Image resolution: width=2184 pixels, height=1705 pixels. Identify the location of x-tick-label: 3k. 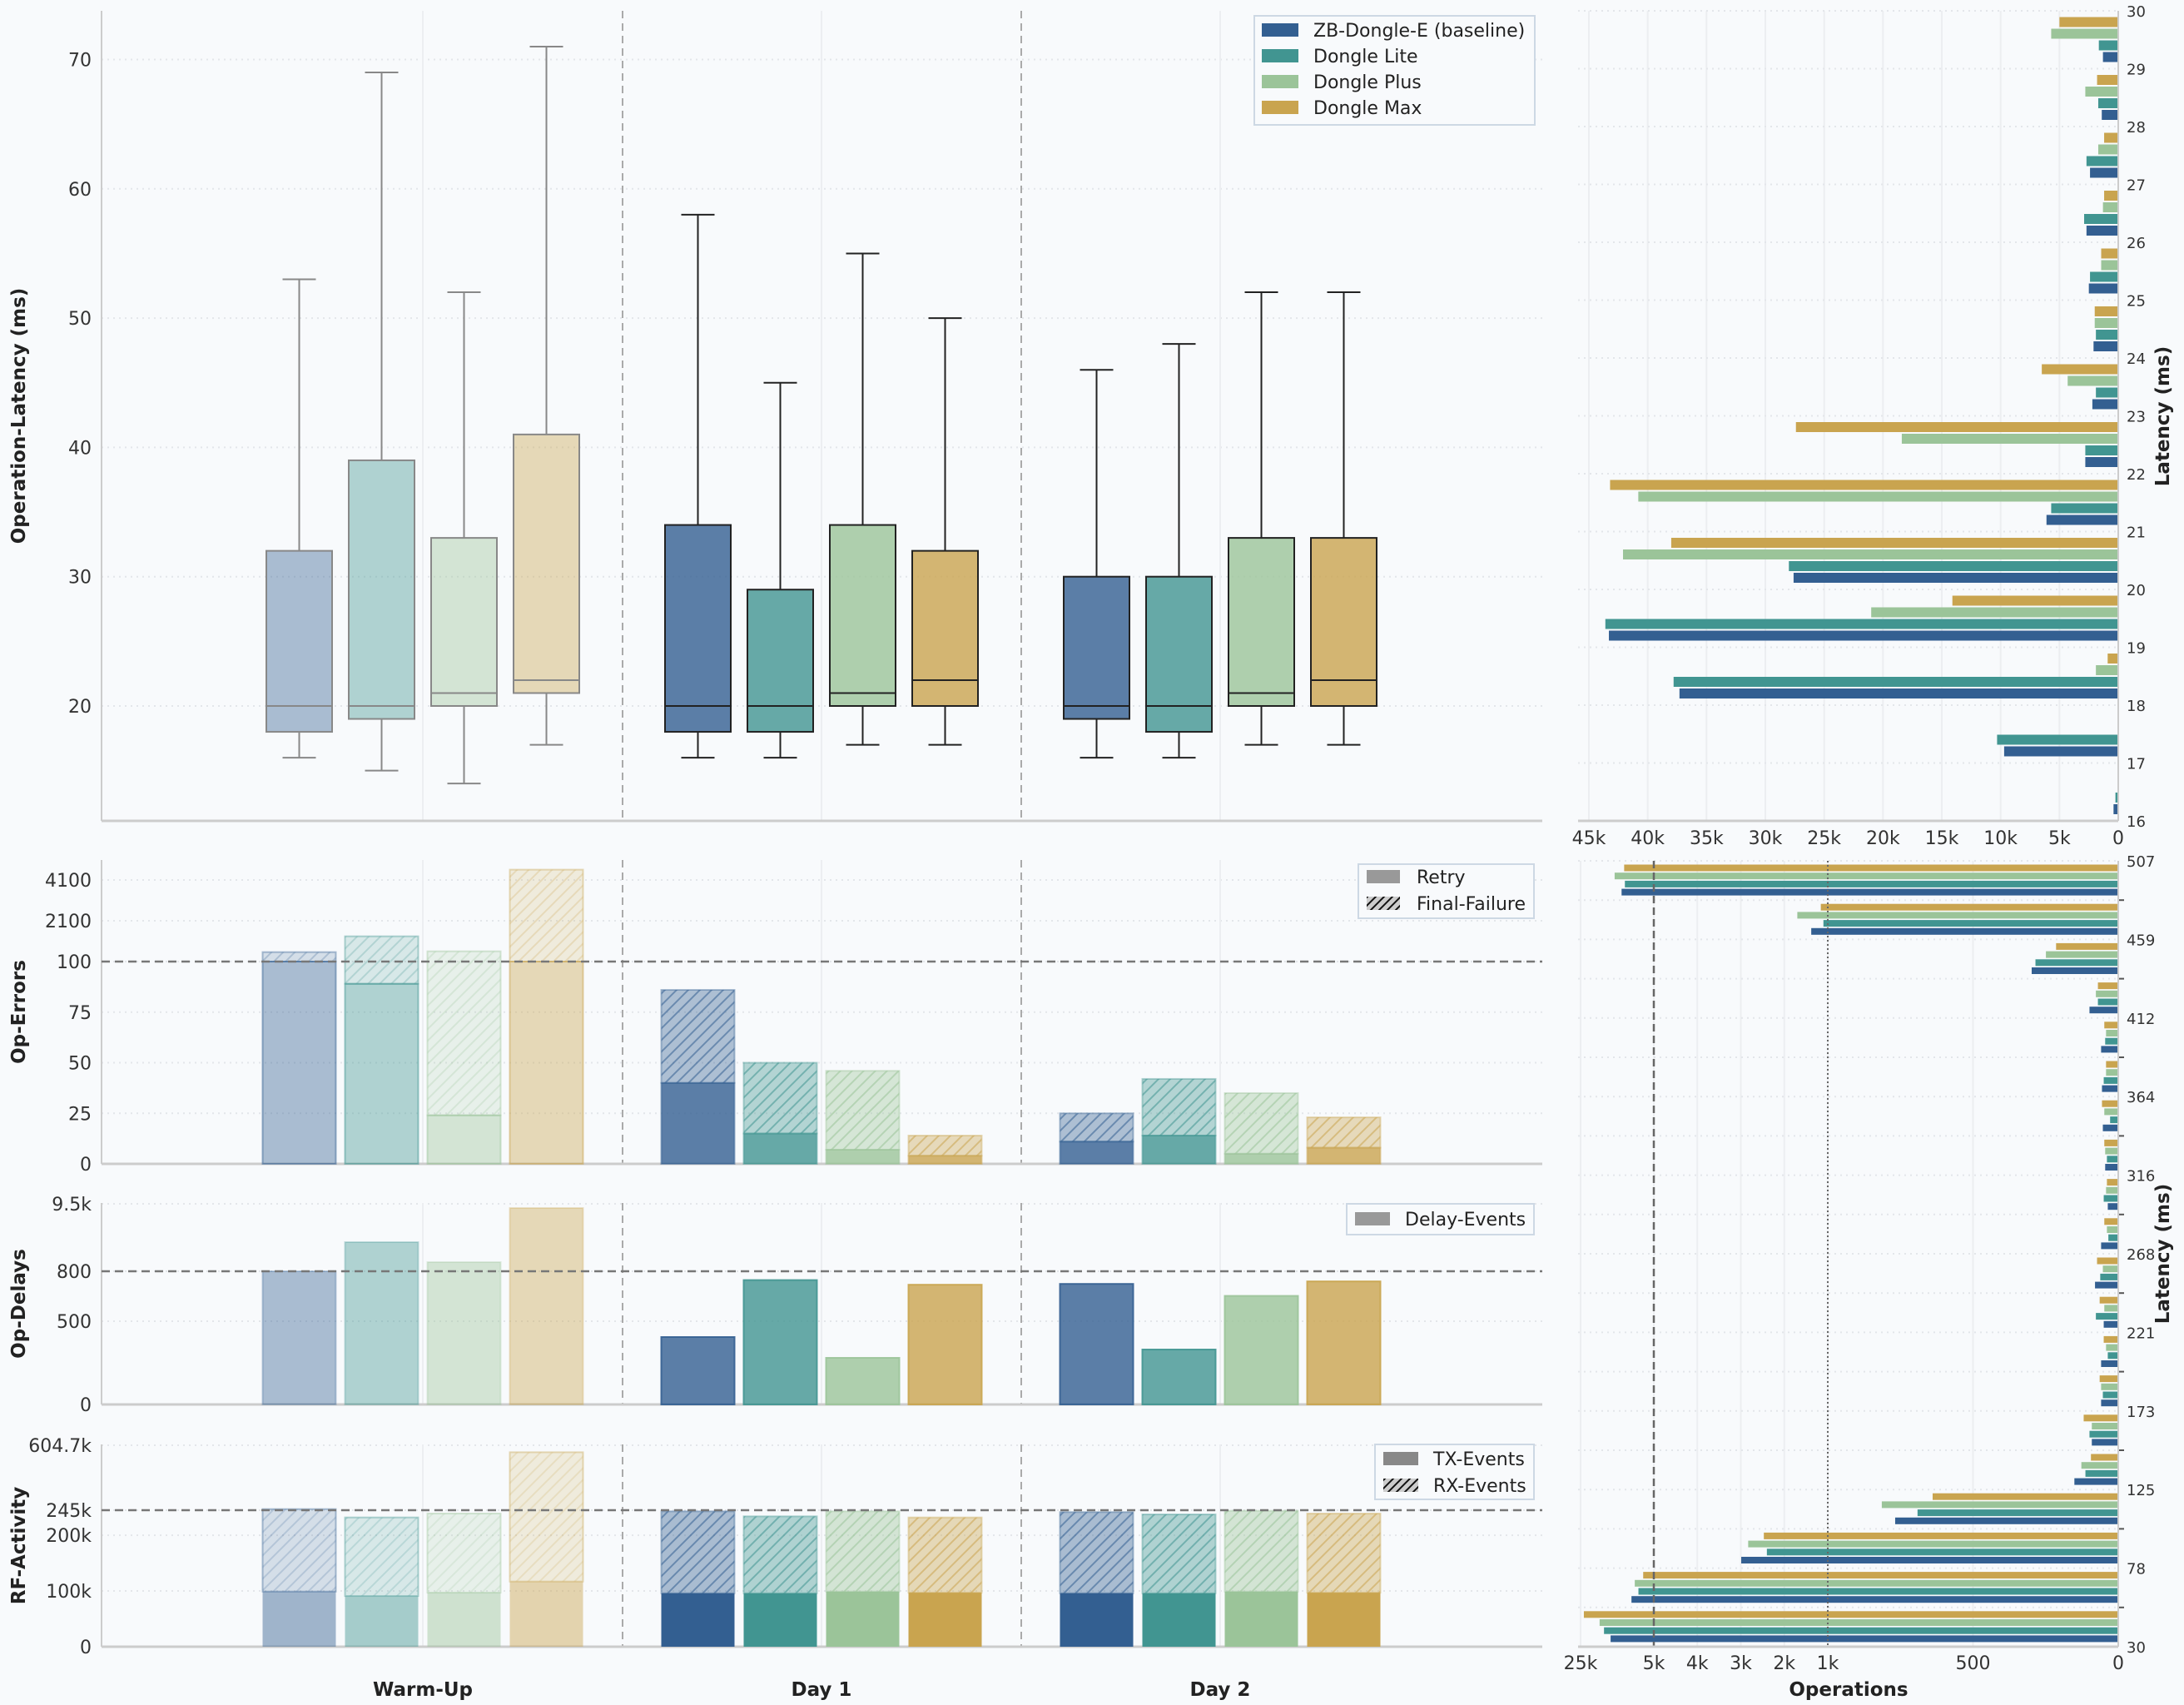
(1741, 1663).